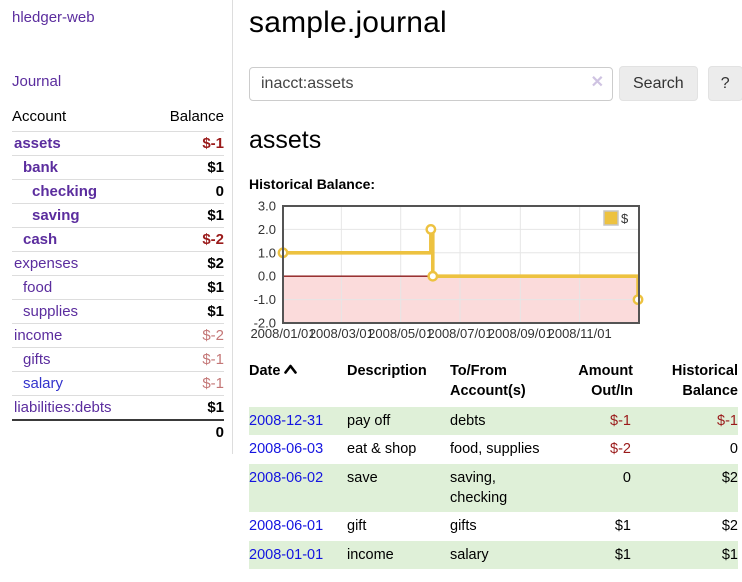  What do you see at coordinates (312, 184) in the screenshot?
I see `chart-label: Historical Balance:` at bounding box center [312, 184].